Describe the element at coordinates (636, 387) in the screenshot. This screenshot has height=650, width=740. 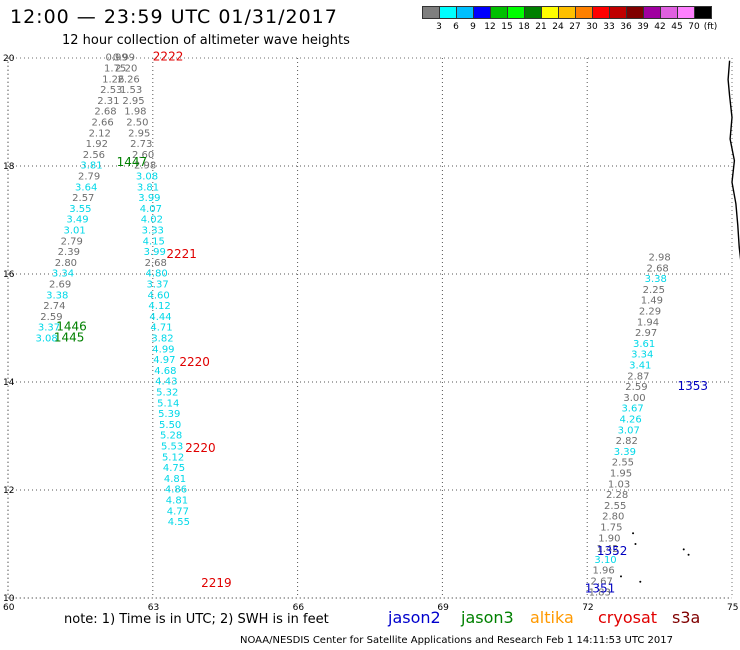
I see `swh-value: 2.59` at that location.